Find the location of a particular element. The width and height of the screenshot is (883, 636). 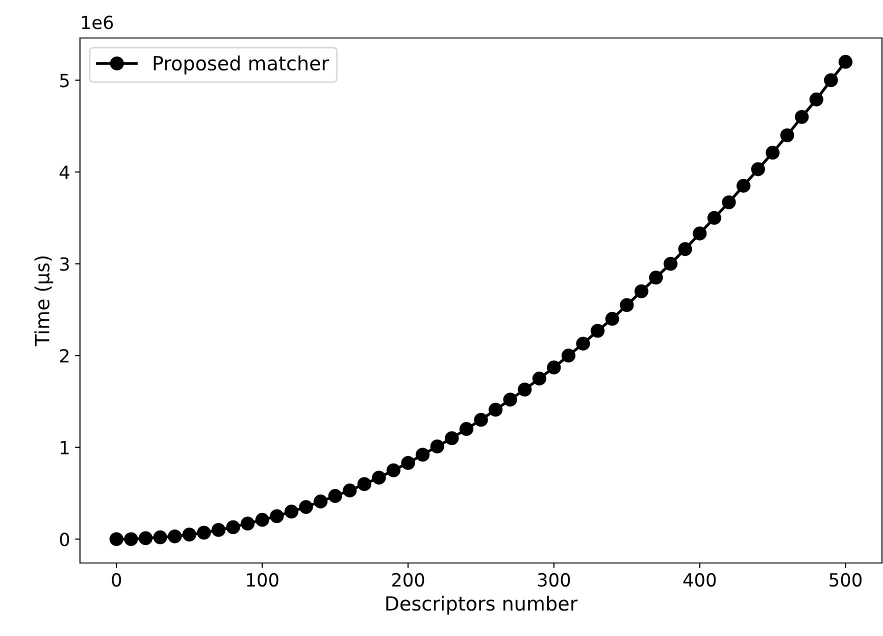

y-tick-label: 5 is located at coordinates (64, 81).